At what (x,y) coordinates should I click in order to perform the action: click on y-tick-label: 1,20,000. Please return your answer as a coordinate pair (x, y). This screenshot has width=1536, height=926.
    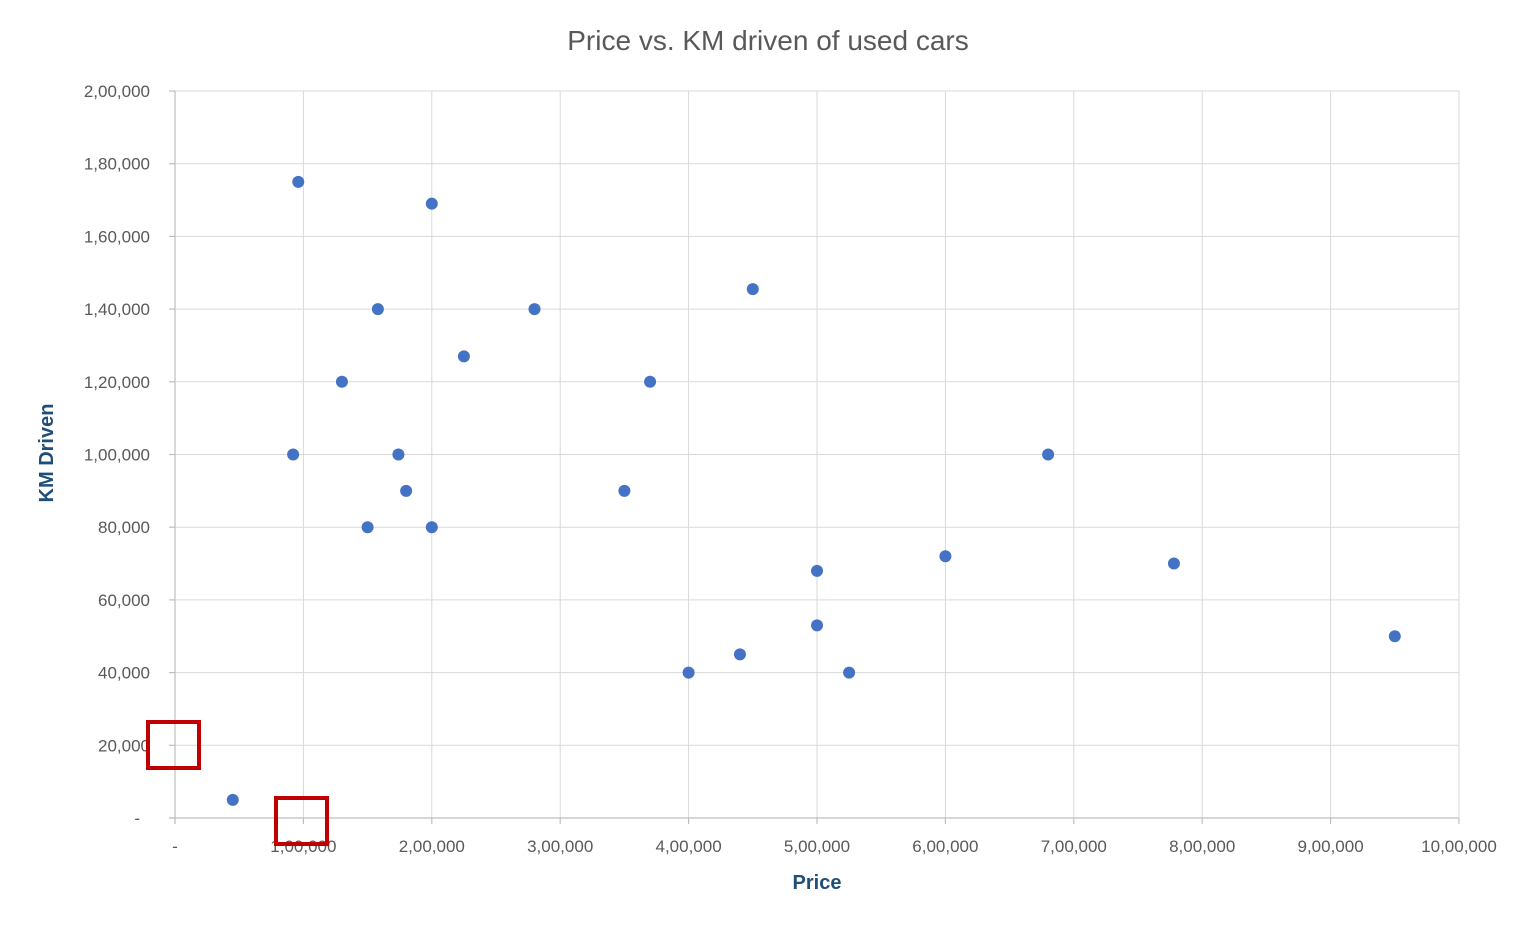
    Looking at the image, I should click on (117, 382).